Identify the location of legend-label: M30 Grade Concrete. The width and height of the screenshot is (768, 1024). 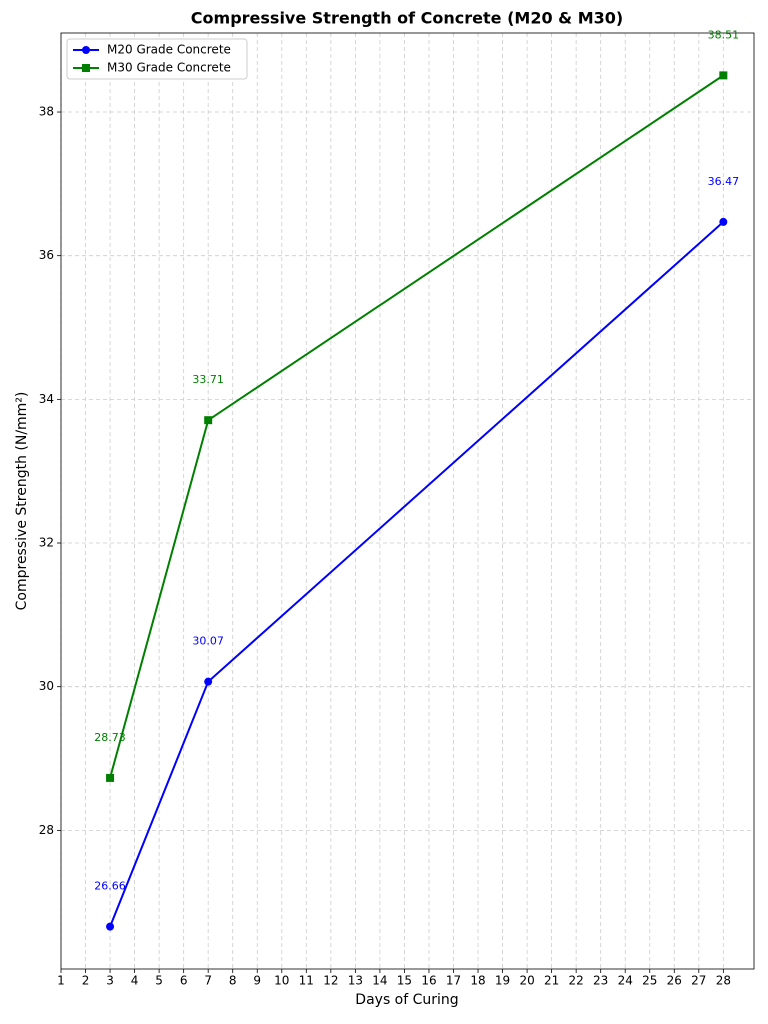
(169, 68).